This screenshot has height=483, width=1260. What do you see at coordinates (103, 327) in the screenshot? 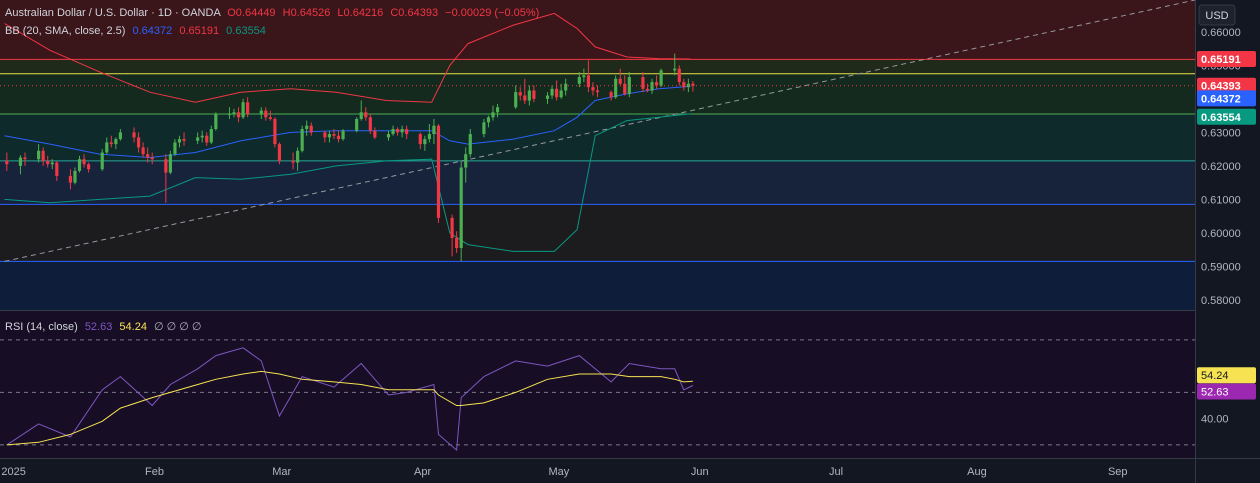
I see `rsi-legend: RSI (14, close) 52.63 54.24 ∅ ∅ ∅ ∅` at bounding box center [103, 327].